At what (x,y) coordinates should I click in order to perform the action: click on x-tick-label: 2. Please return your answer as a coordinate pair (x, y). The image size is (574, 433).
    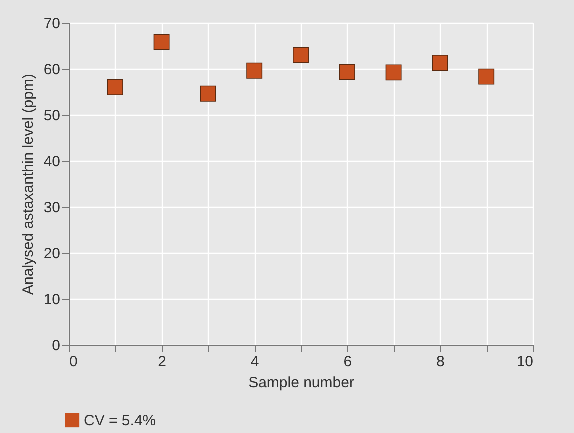
    Looking at the image, I should click on (162, 362).